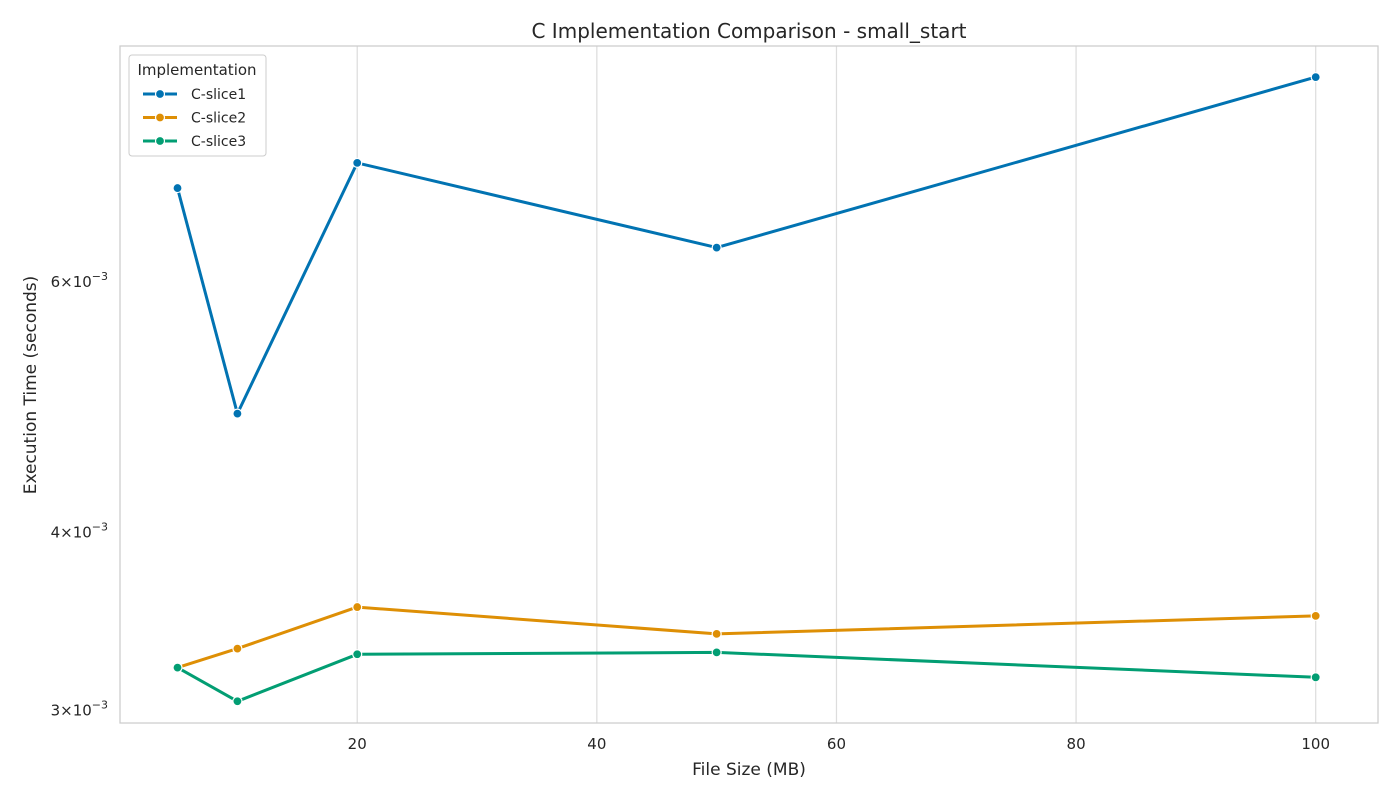  I want to click on legend-items: C-slice1 C-slice2 C-slice3, so click(194, 118).